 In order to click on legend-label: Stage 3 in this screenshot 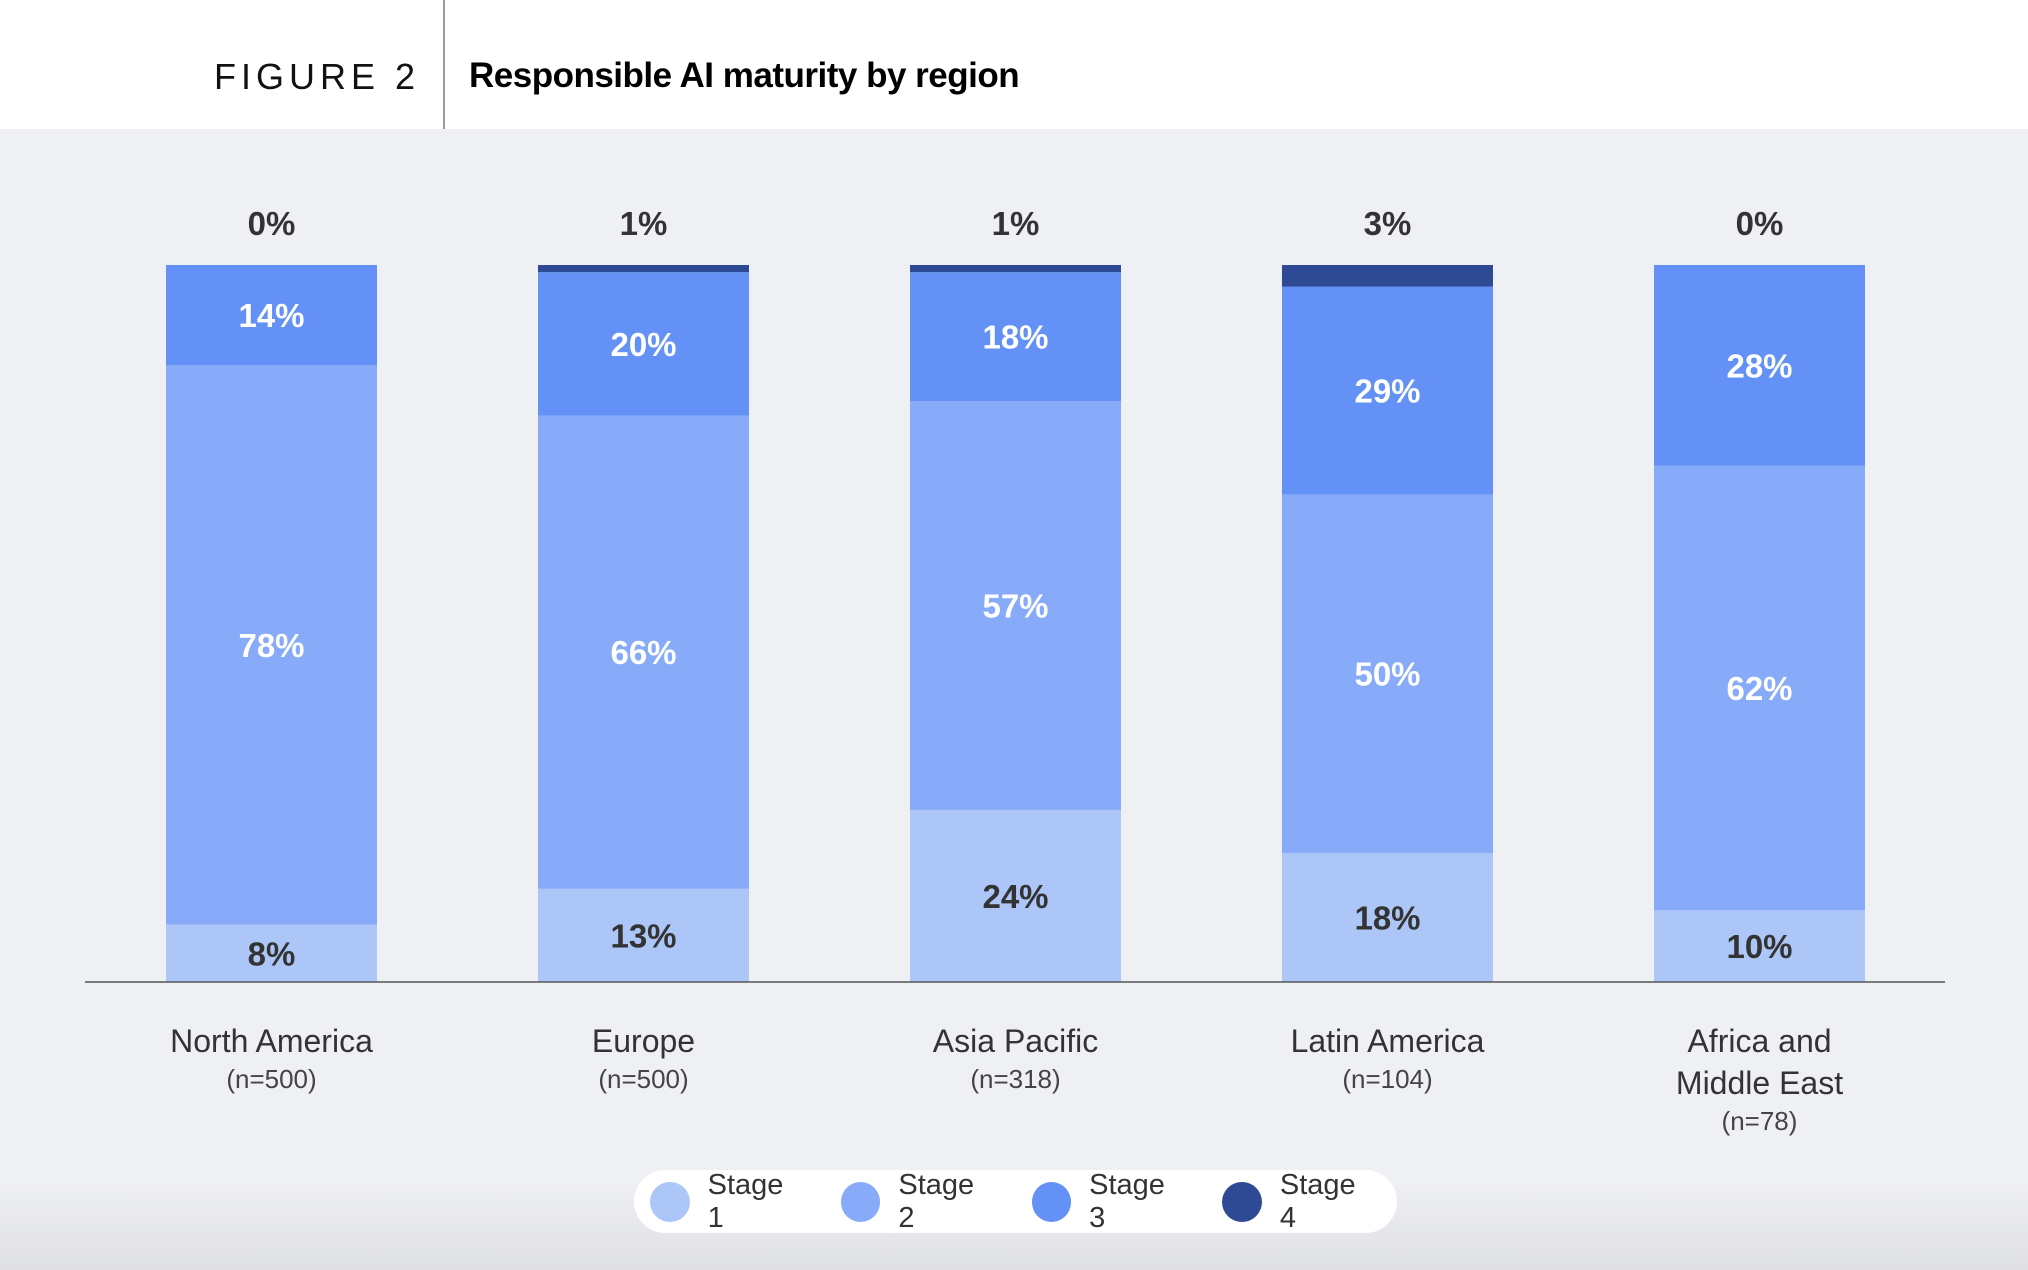, I will do `click(1127, 1201)`.